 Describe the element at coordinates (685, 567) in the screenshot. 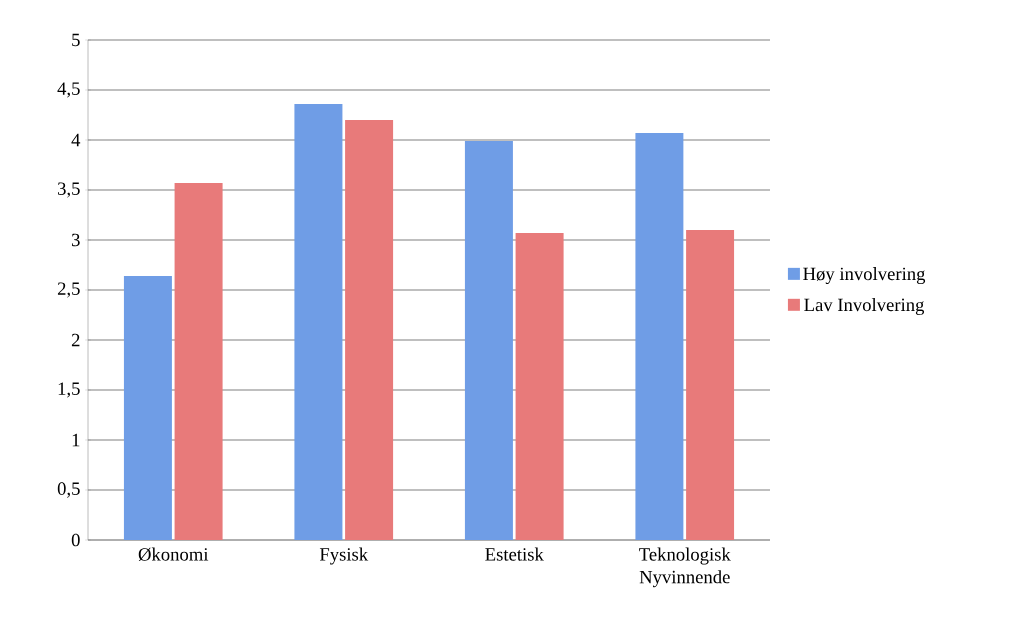

I see `x-tick-label: Teknologisk Nyvinnende` at that location.